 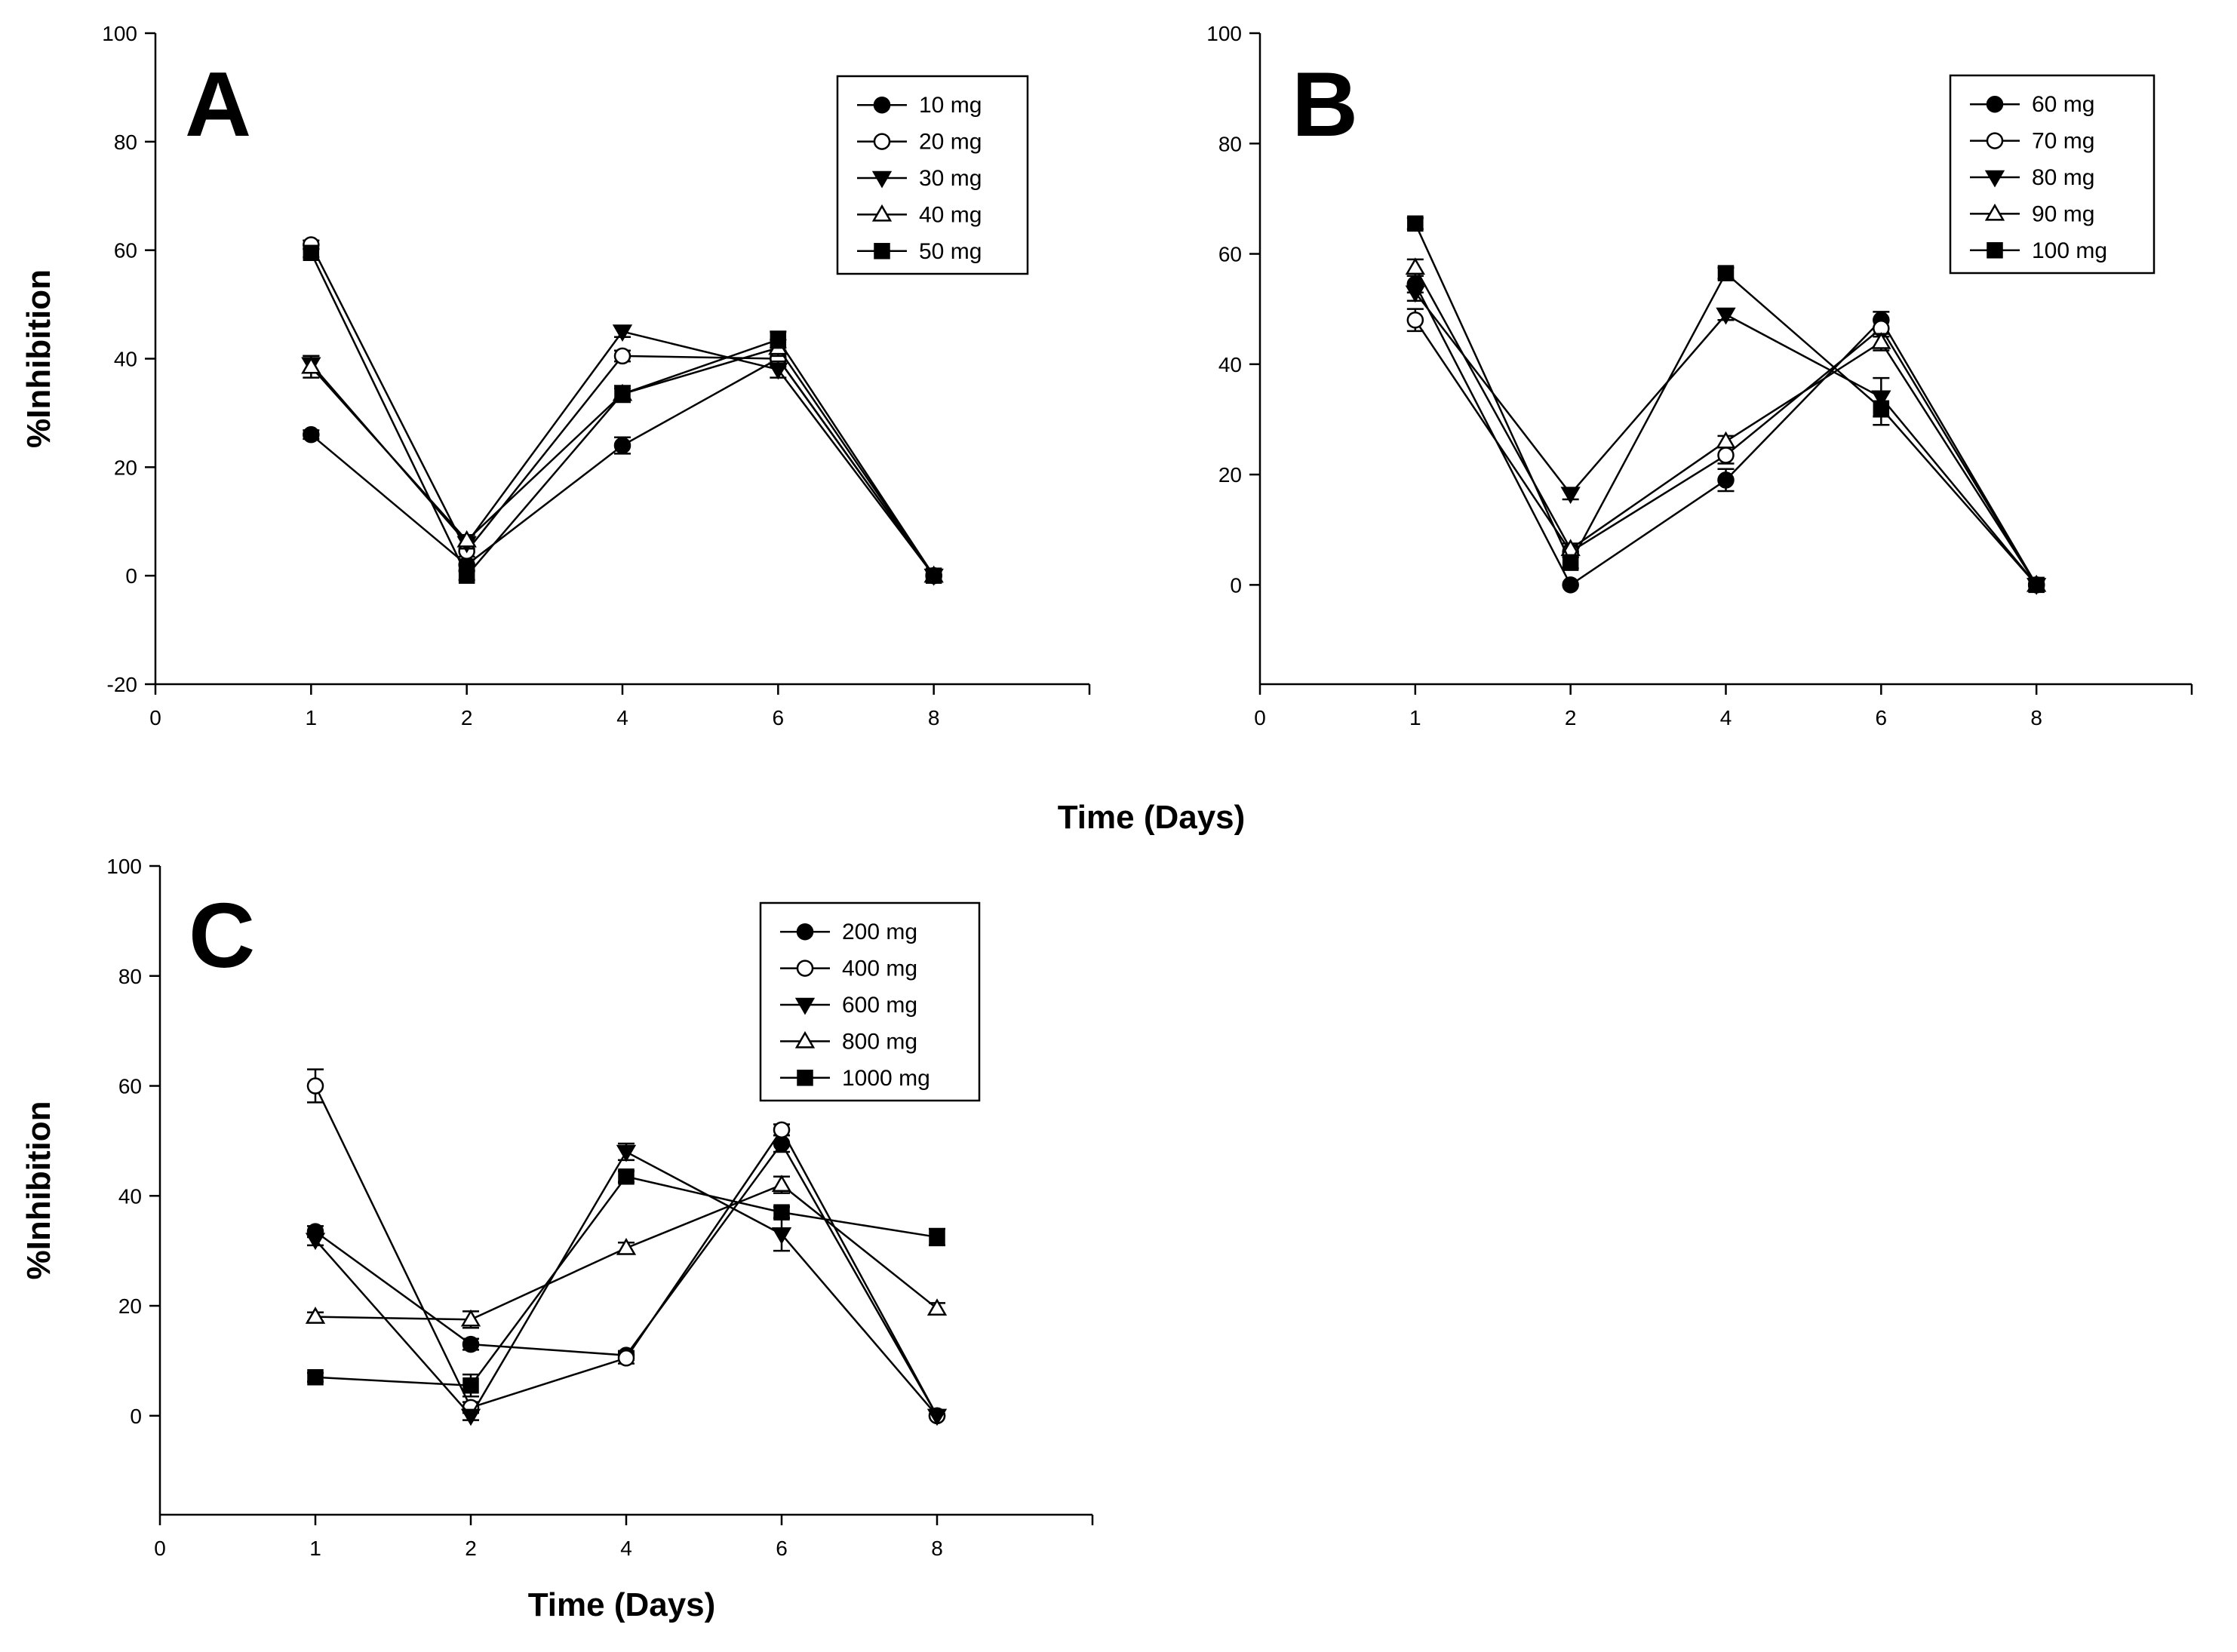 I want to click on legend-label: 70 mg, so click(x=2063, y=141).